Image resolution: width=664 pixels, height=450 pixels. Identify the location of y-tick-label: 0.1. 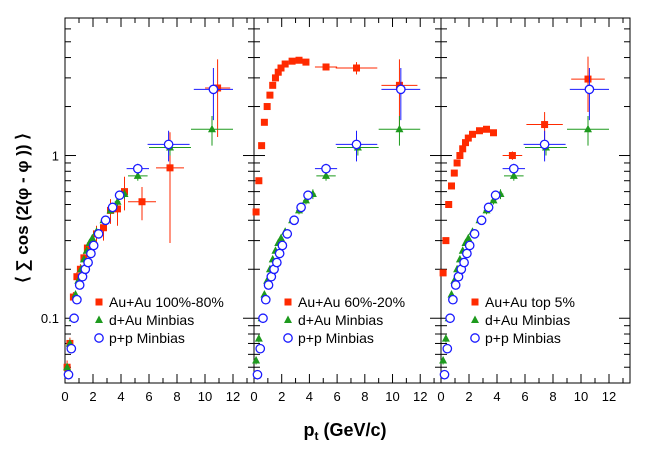
(50, 318).